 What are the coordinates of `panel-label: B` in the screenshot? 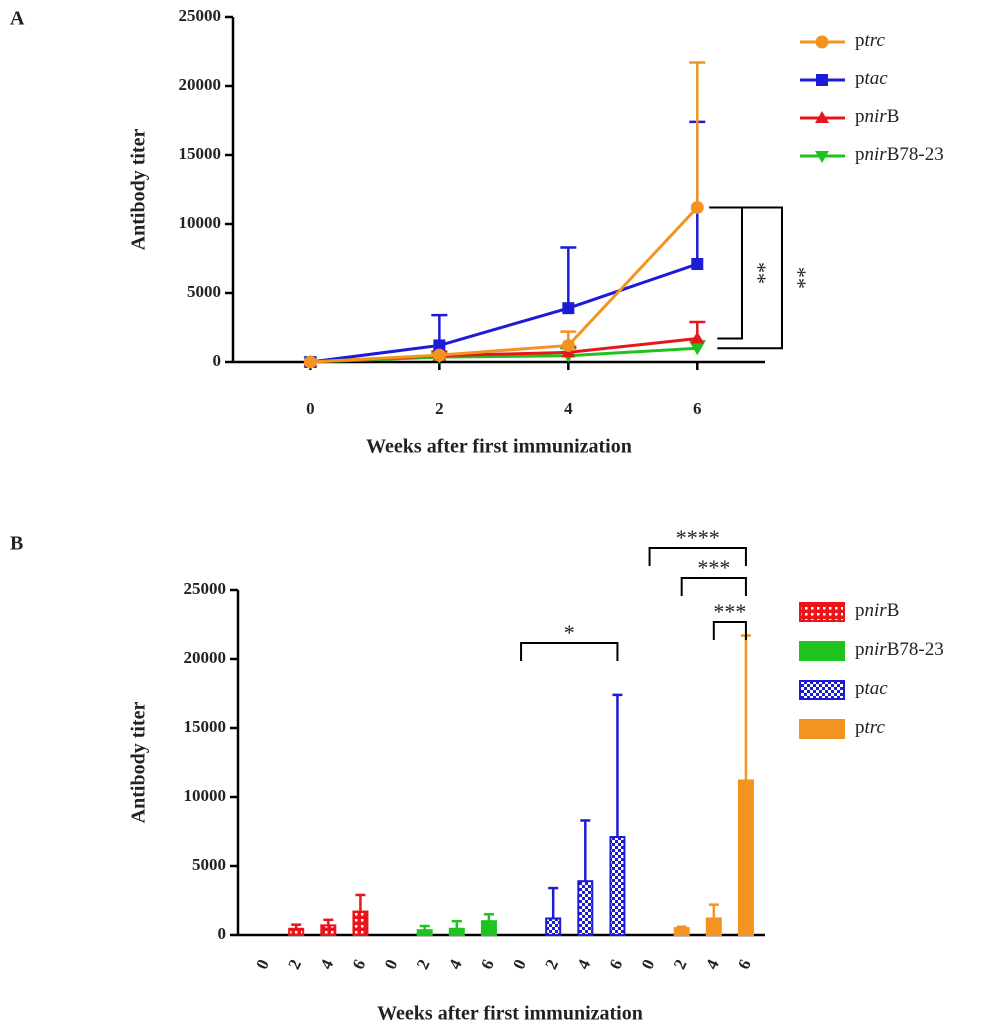 It's located at (16, 544).